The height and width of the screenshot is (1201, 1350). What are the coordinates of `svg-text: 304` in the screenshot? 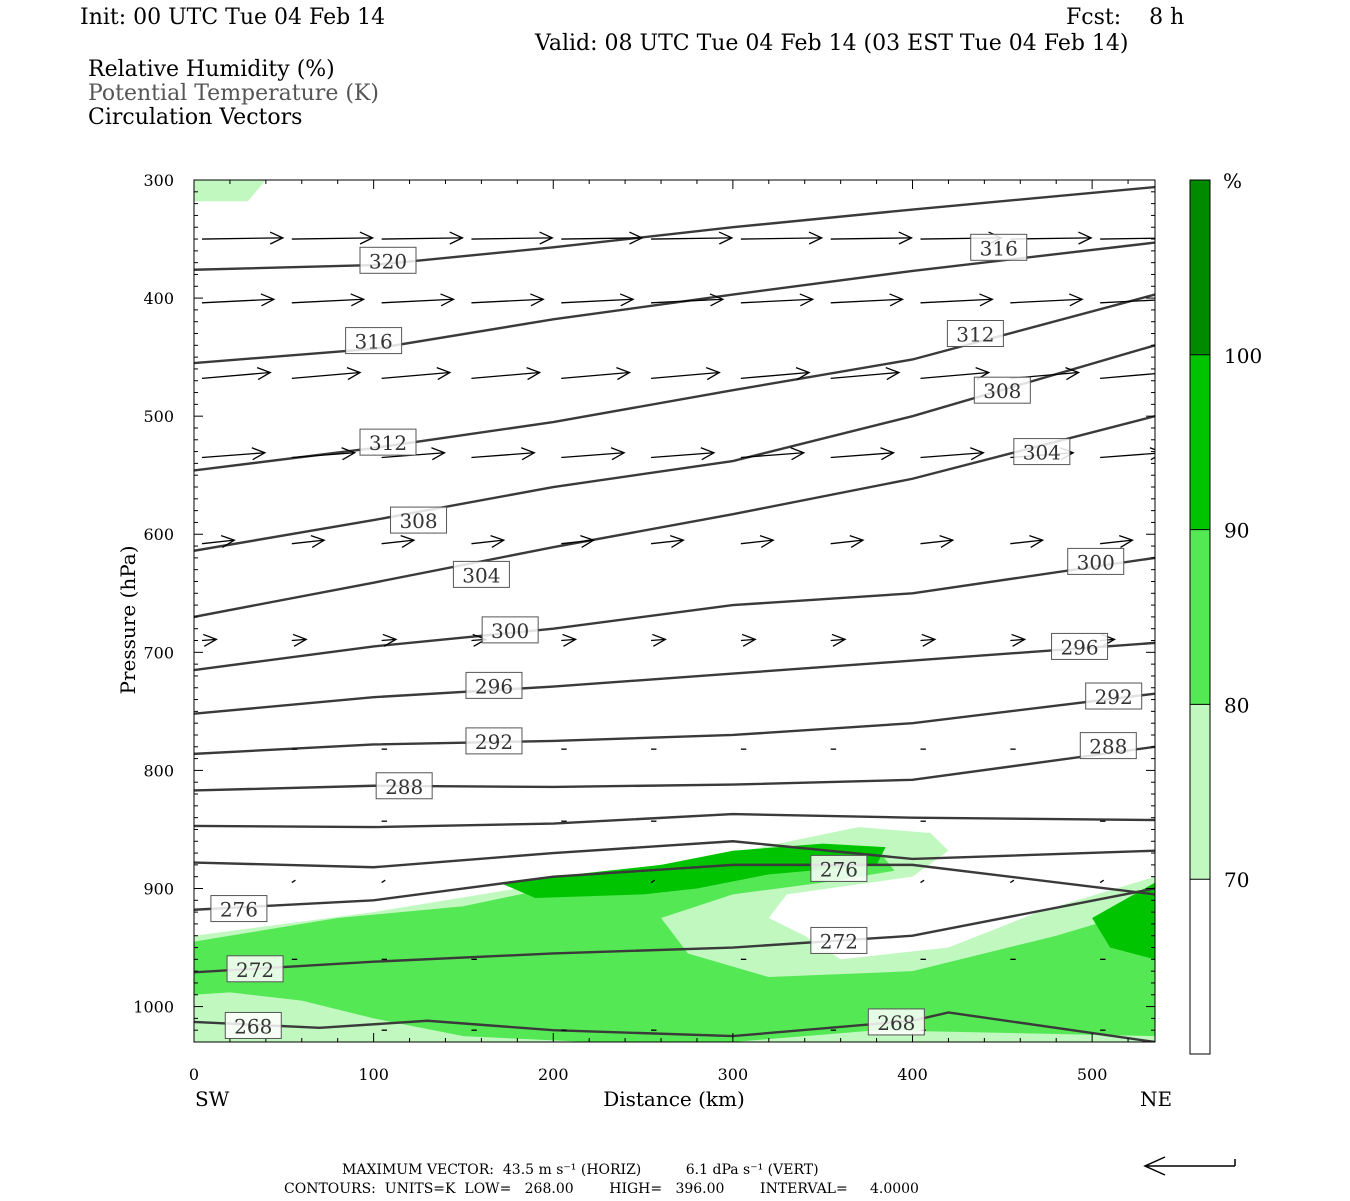 It's located at (1042, 453).